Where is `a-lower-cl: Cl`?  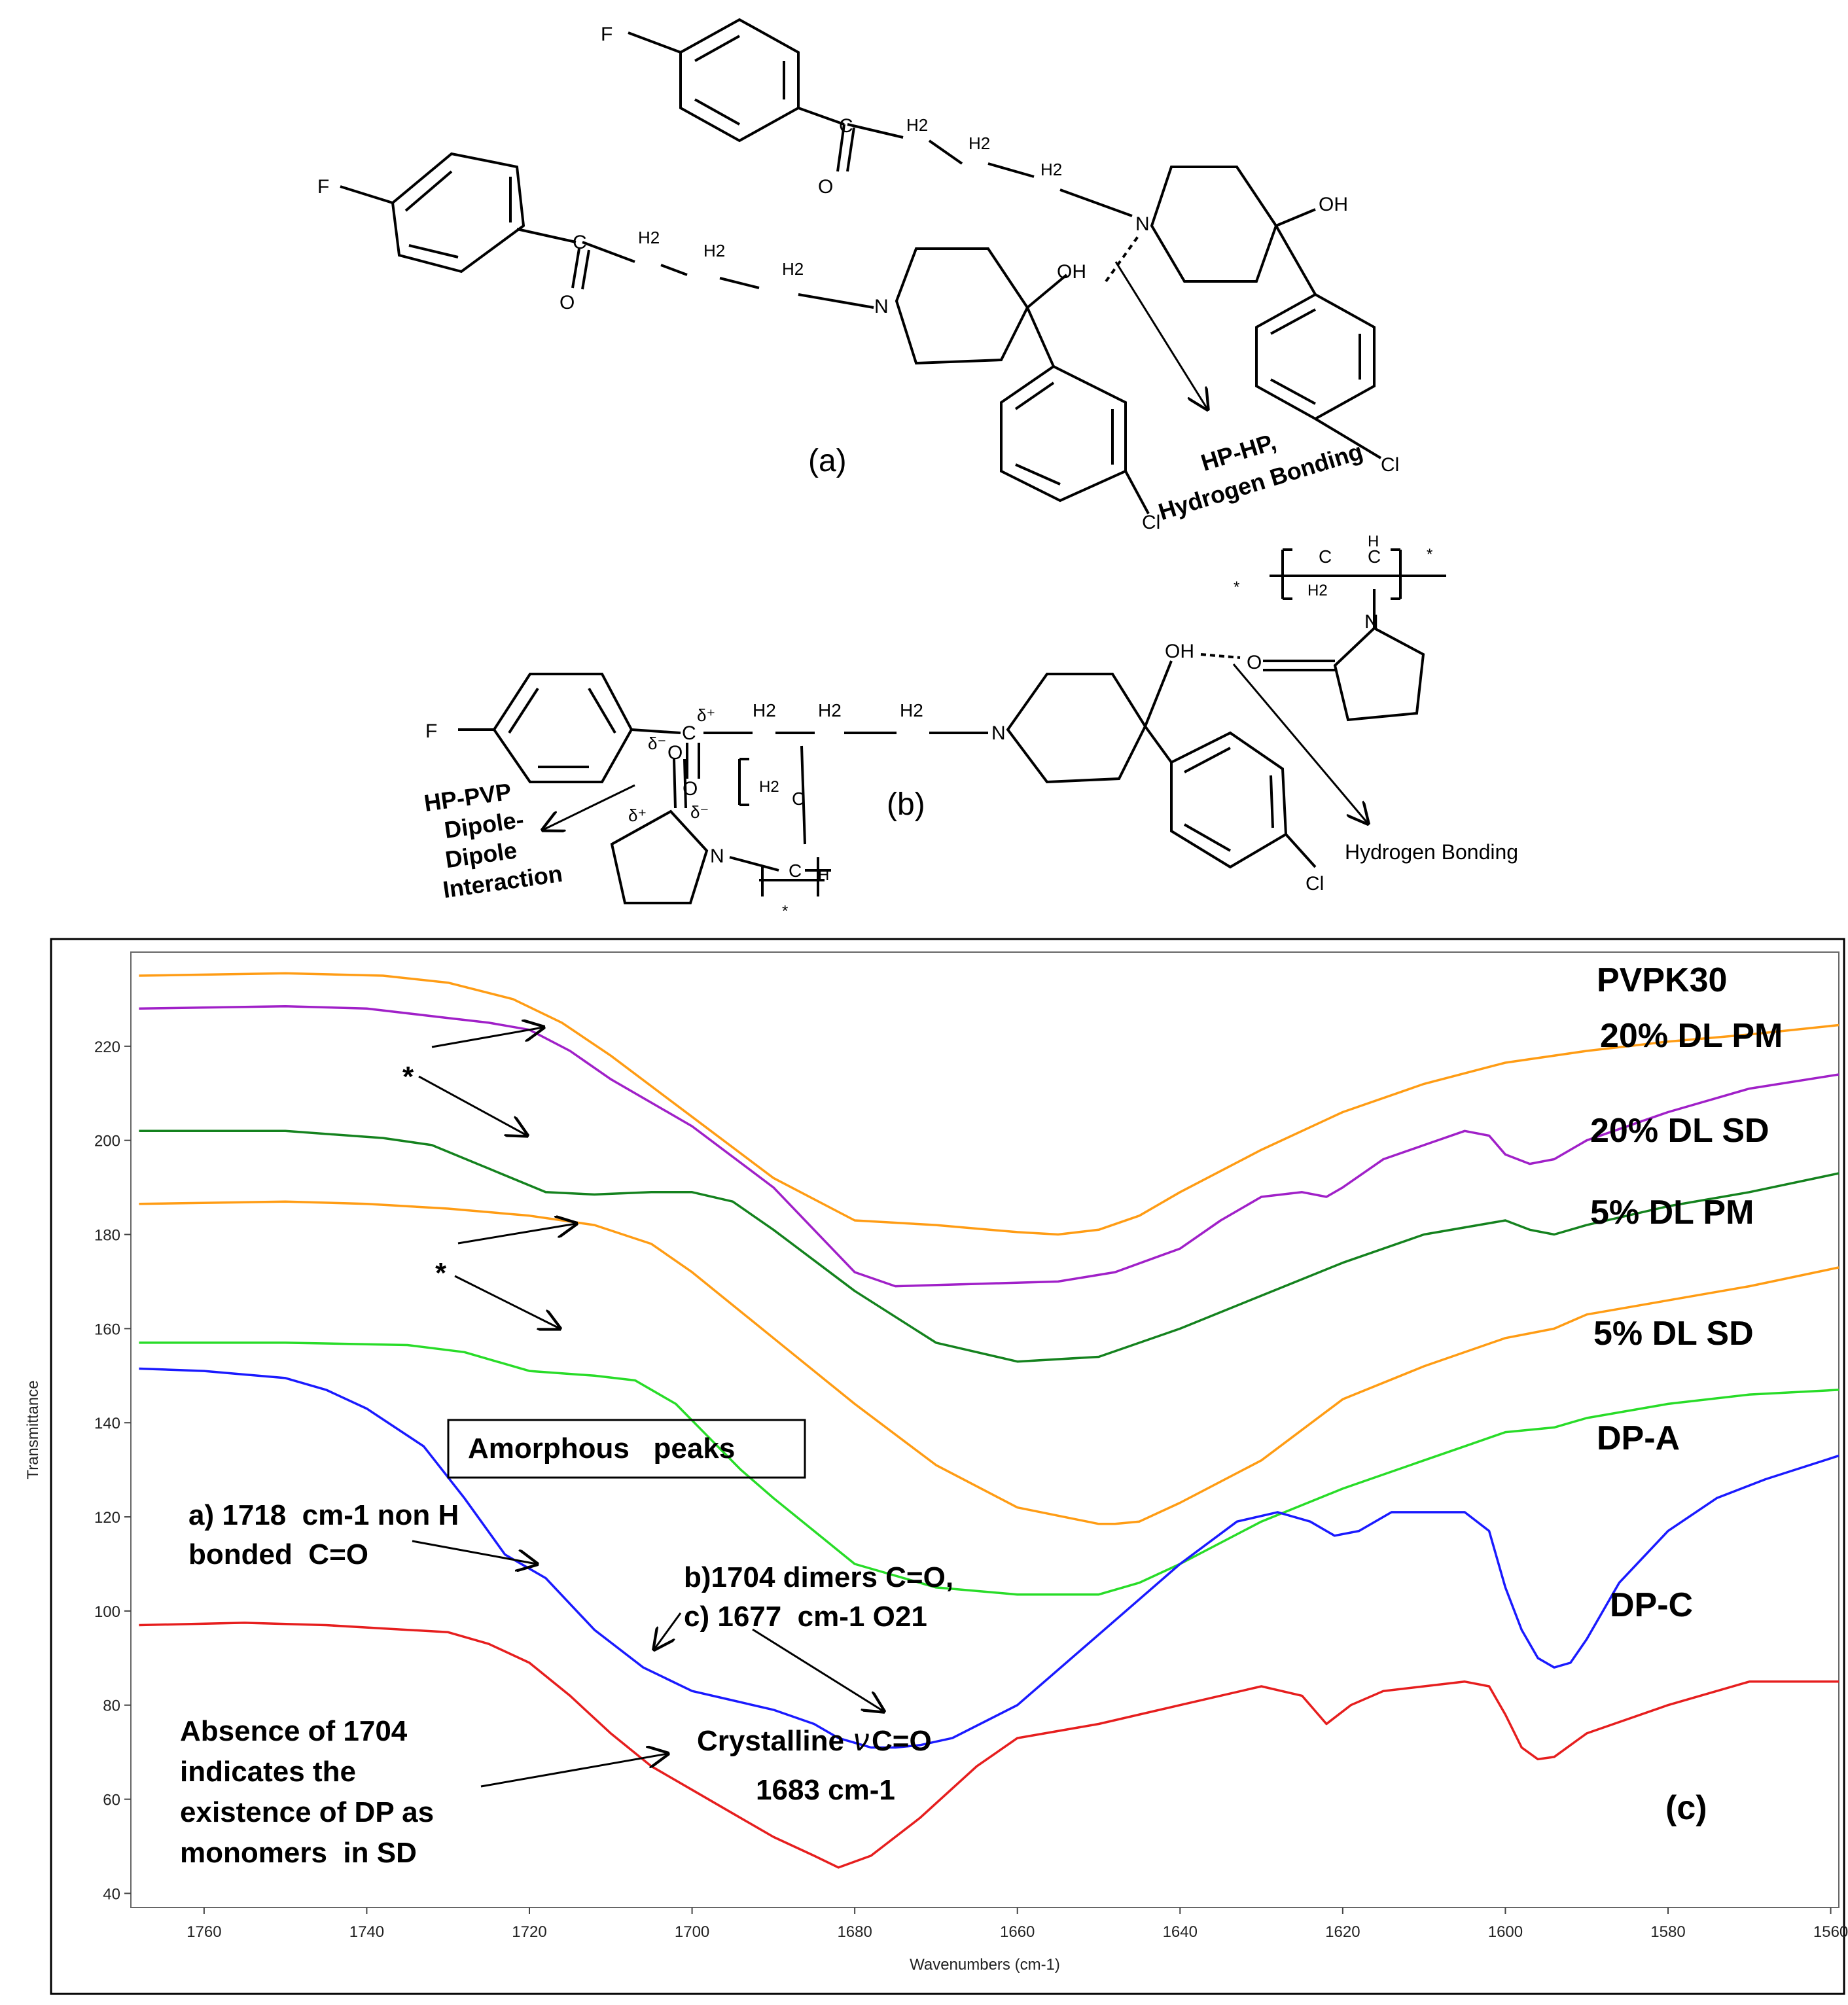 a-lower-cl: Cl is located at coordinates (1151, 522).